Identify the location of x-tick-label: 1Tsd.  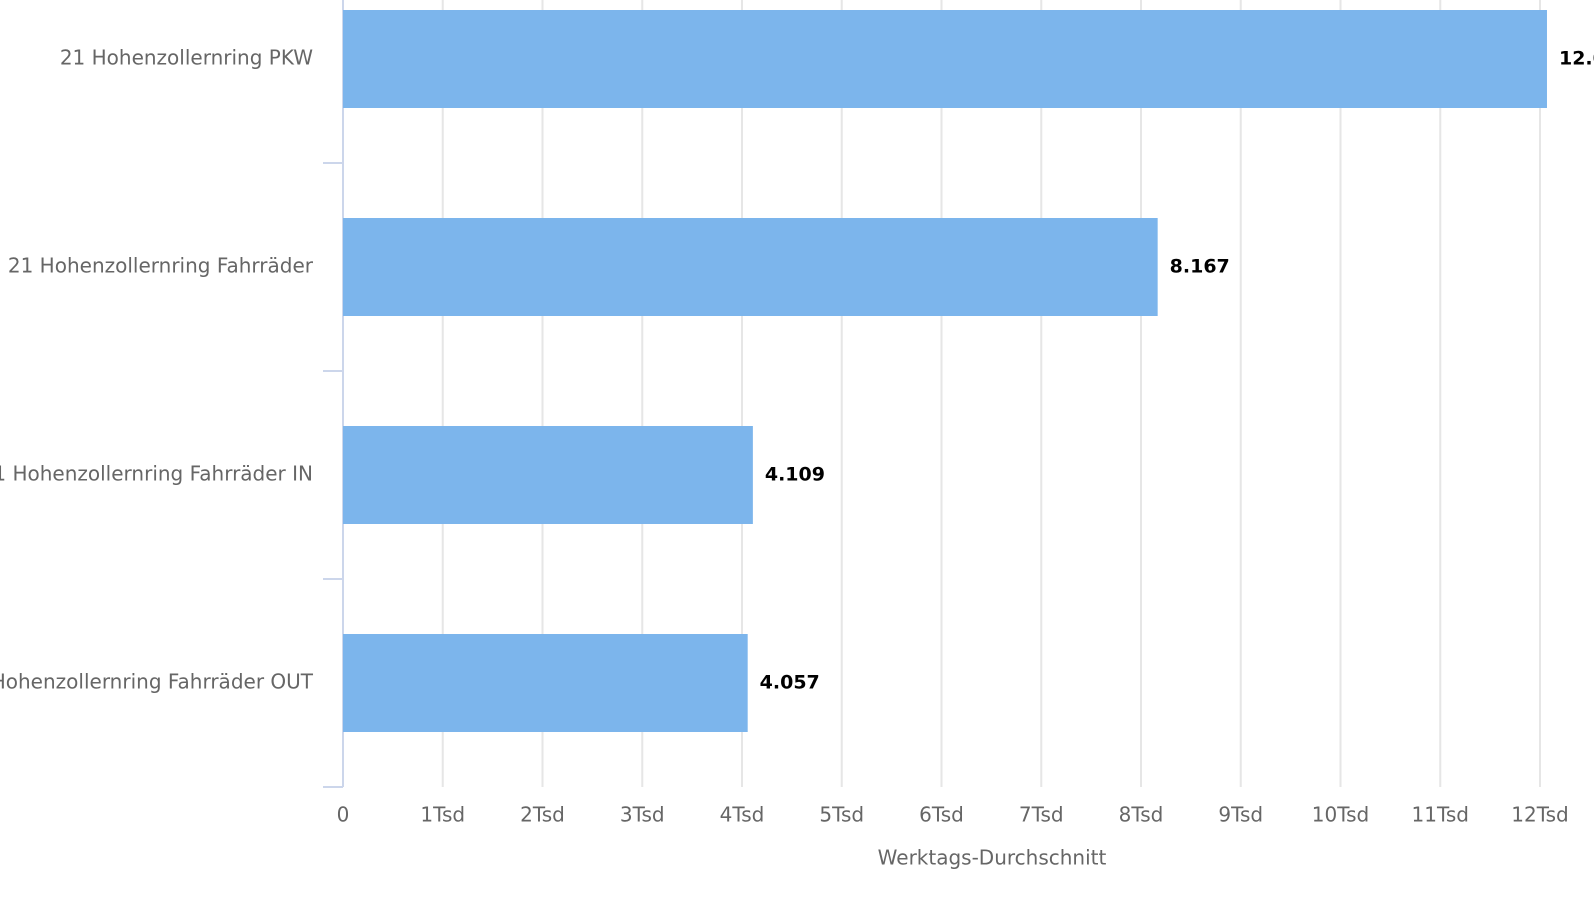
(442, 815).